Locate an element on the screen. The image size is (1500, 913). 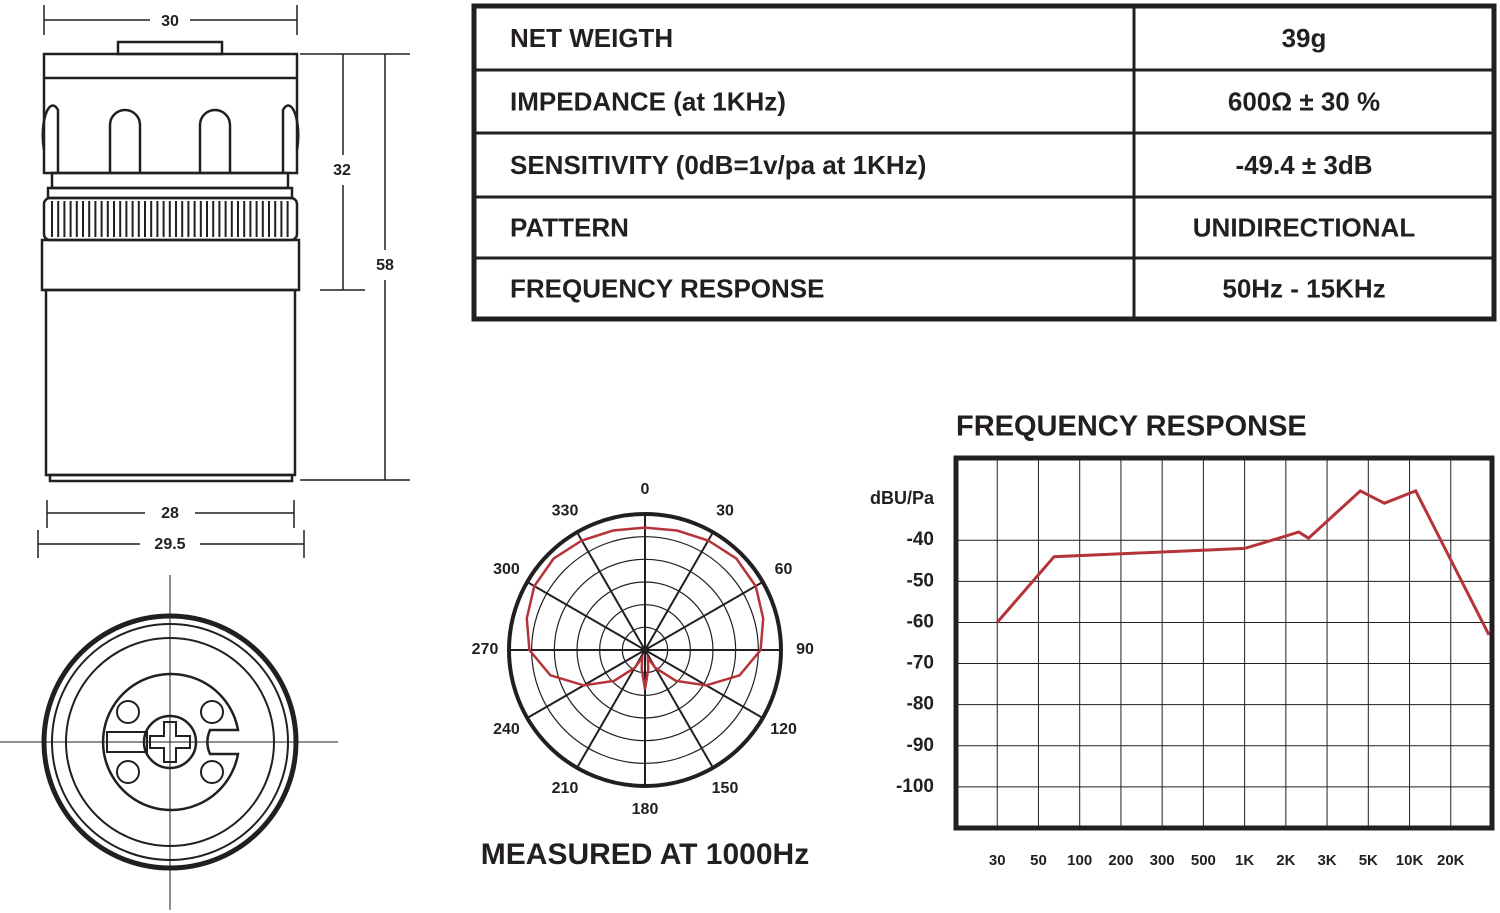
polar-angle-label: 90 is located at coordinates (805, 649).